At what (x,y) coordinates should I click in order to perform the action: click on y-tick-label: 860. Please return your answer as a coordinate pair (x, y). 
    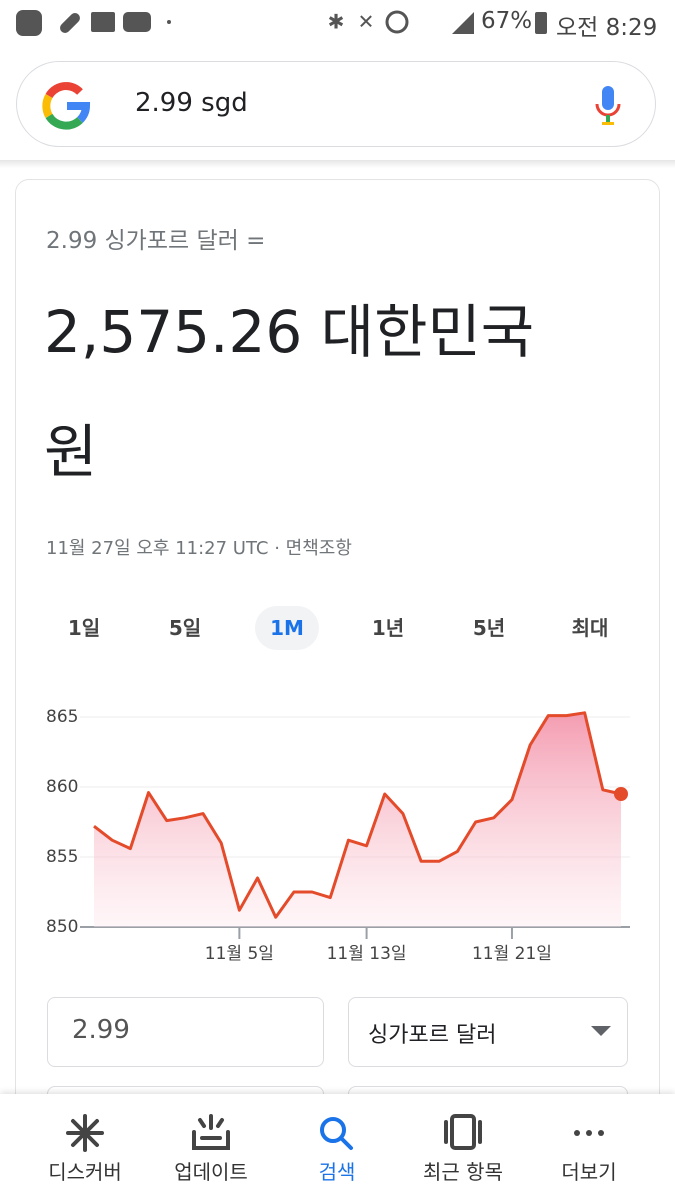
    Looking at the image, I should click on (62, 787).